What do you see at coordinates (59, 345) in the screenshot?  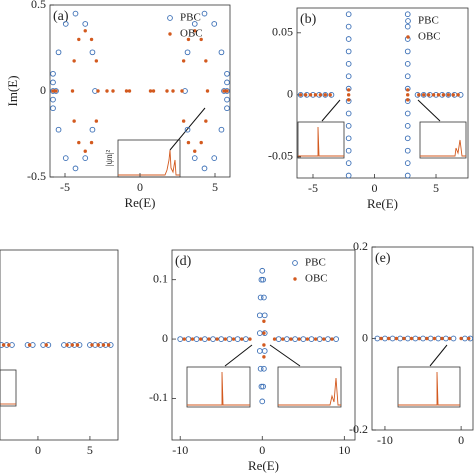 I see `axes-frame` at bounding box center [59, 345].